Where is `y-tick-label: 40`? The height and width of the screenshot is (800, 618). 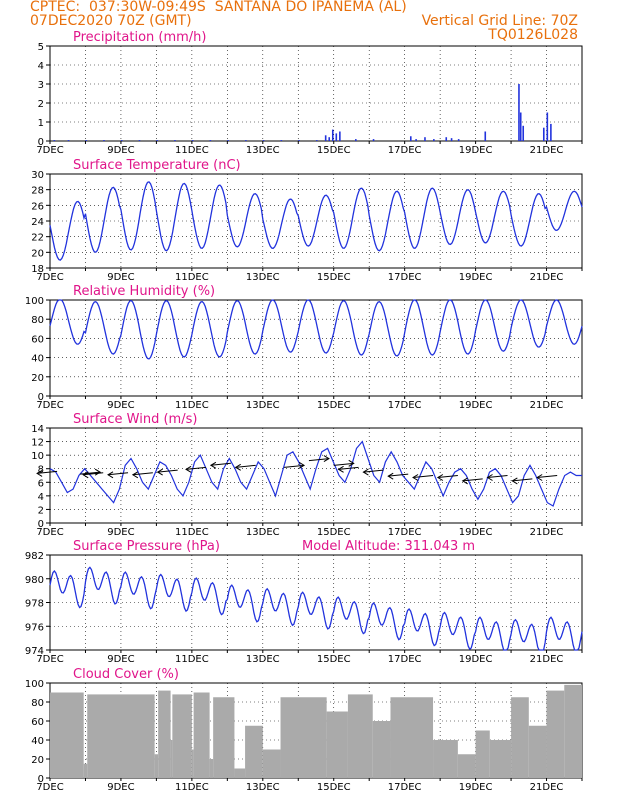
y-tick-label: 40 is located at coordinates (37, 359).